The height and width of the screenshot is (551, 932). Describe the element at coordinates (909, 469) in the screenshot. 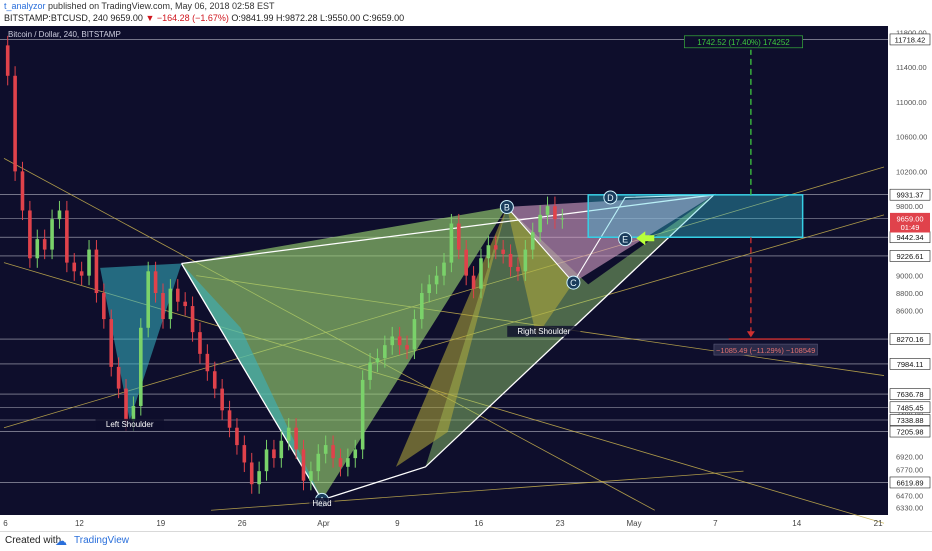

I see `price-tick-label: 6770.00` at that location.